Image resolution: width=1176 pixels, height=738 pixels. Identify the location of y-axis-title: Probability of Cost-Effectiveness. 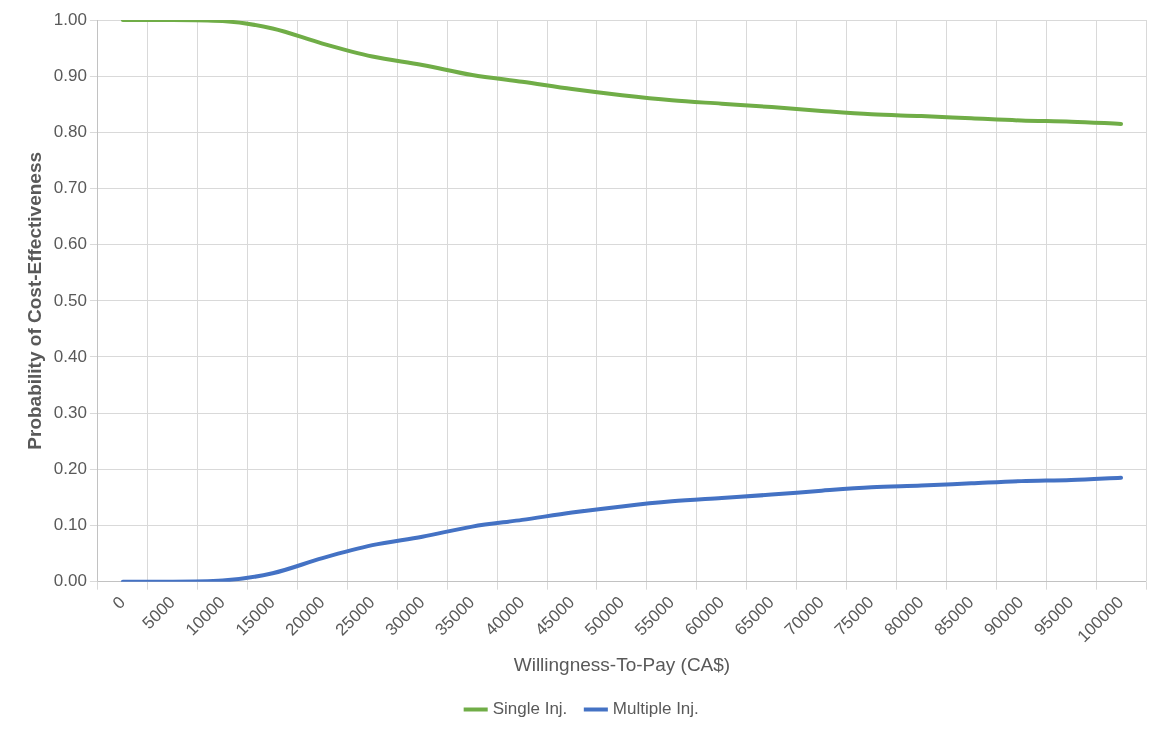
(34, 300).